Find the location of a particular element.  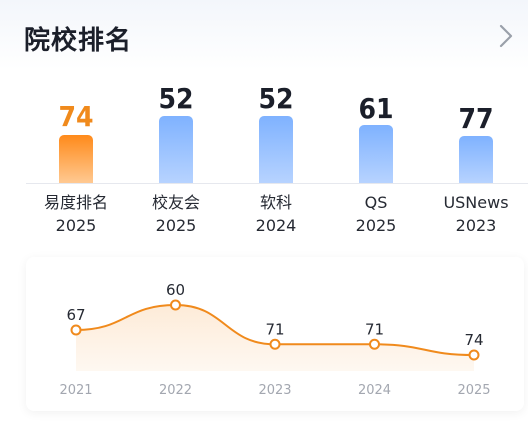

trend-x-tick: 2024 is located at coordinates (374, 390).